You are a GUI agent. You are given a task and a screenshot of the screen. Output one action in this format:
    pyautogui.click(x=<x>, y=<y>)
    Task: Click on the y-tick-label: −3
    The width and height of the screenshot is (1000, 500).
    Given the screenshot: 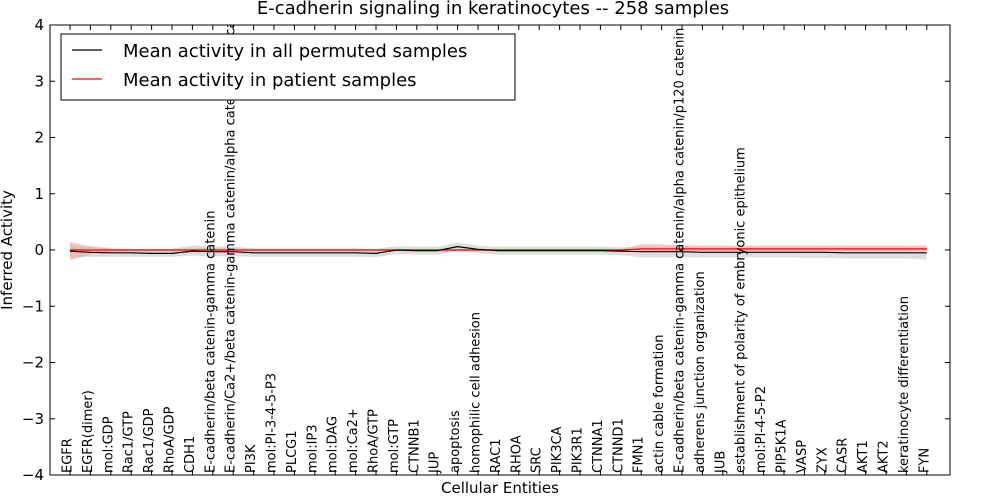 What is the action you would take?
    pyautogui.click(x=33, y=419)
    